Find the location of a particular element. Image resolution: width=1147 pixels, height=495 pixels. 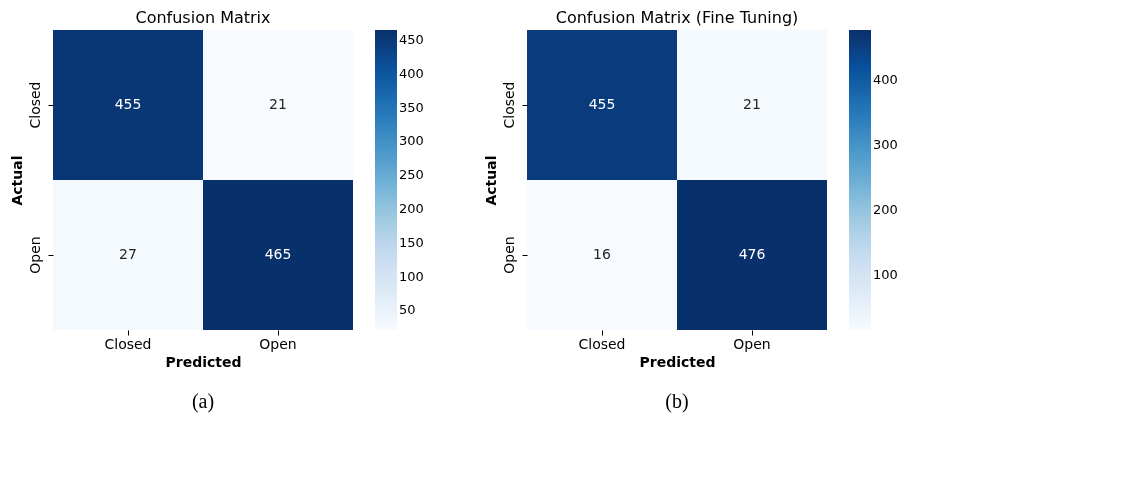

color-bar-label: 50 is located at coordinates (407, 310).